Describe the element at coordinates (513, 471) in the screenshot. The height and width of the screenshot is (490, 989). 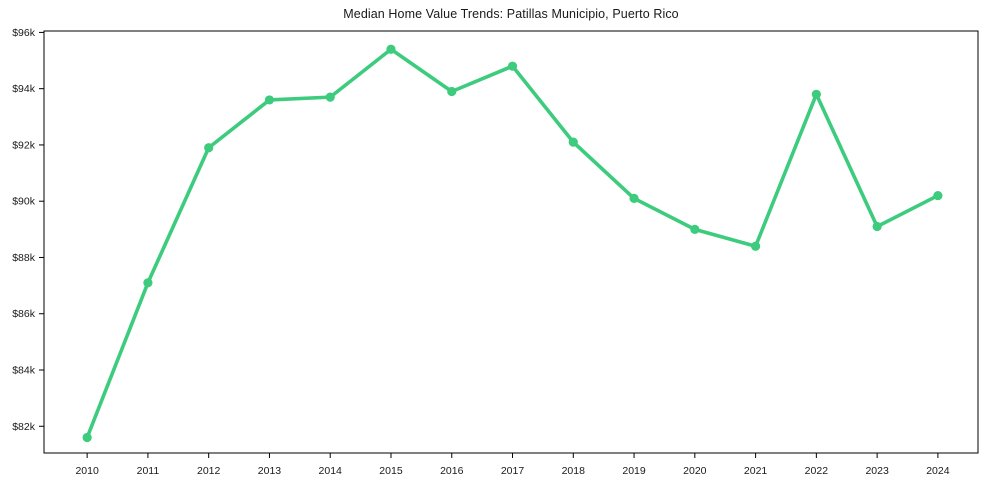
I see `x-axis-tick-label: 2017` at that location.